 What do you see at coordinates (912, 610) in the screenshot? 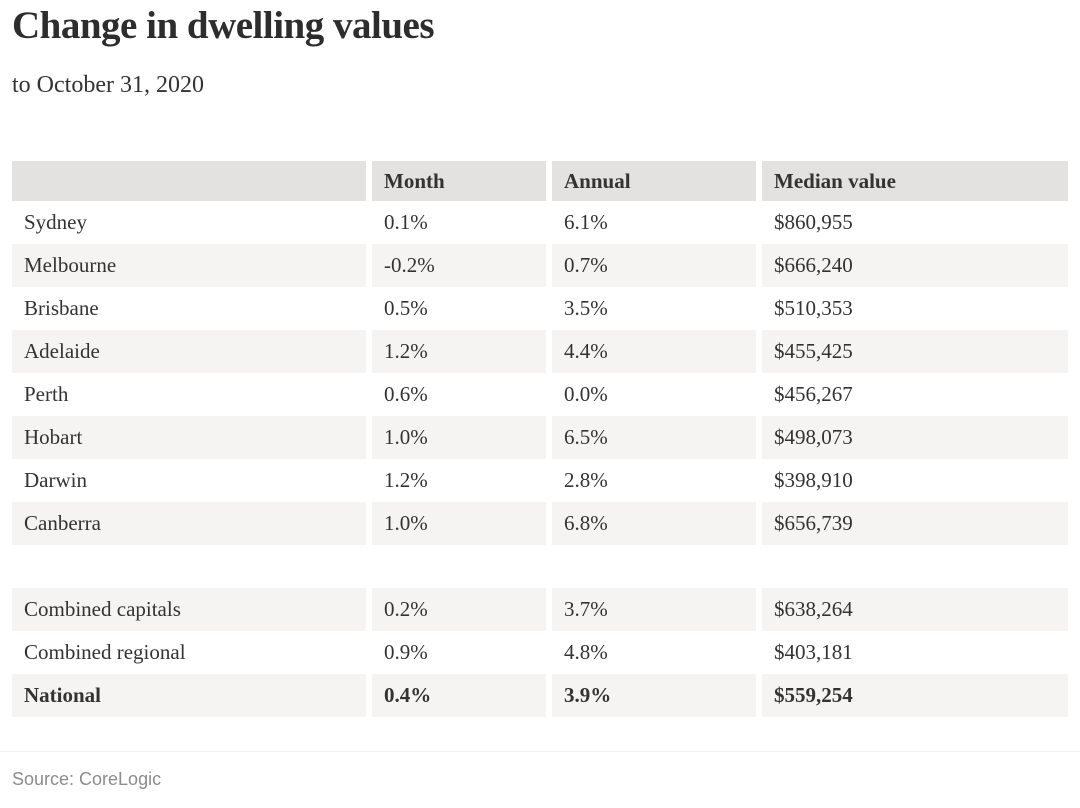
I see `cell-median-value: $638,264` at bounding box center [912, 610].